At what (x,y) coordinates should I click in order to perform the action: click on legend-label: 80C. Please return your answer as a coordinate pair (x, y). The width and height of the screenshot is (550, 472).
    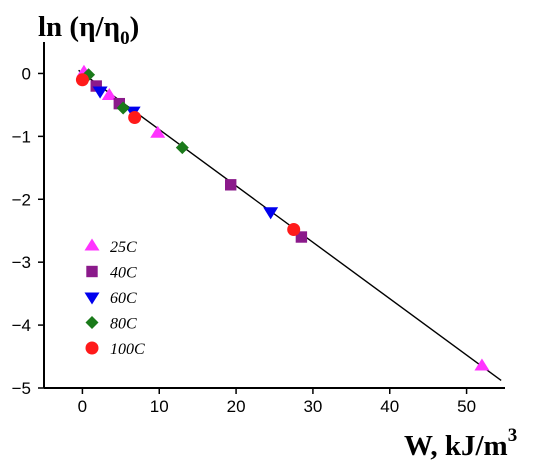
    Looking at the image, I should click on (123, 324).